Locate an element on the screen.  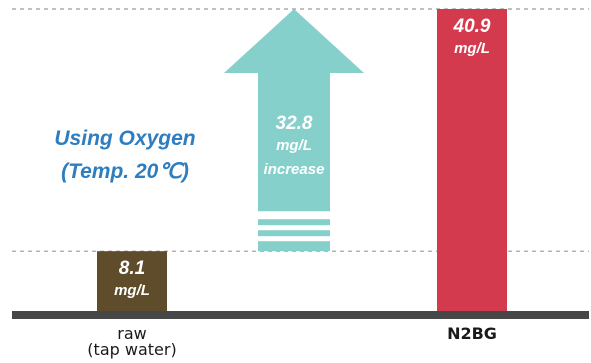
x-axis-baseline is located at coordinates (300, 315).